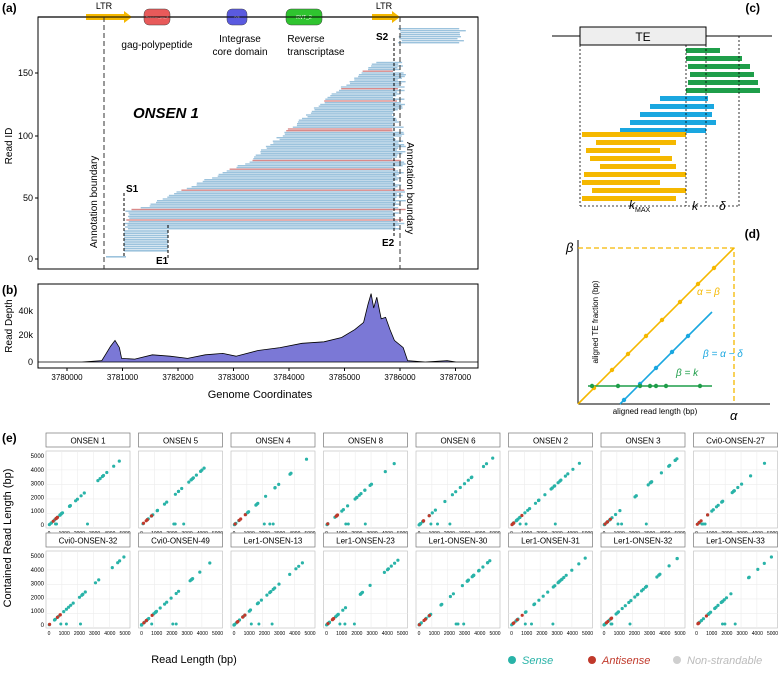  What do you see at coordinates (9, 146) in the screenshot?
I see `read-id-ylabel: Read ID` at bounding box center [9, 146].